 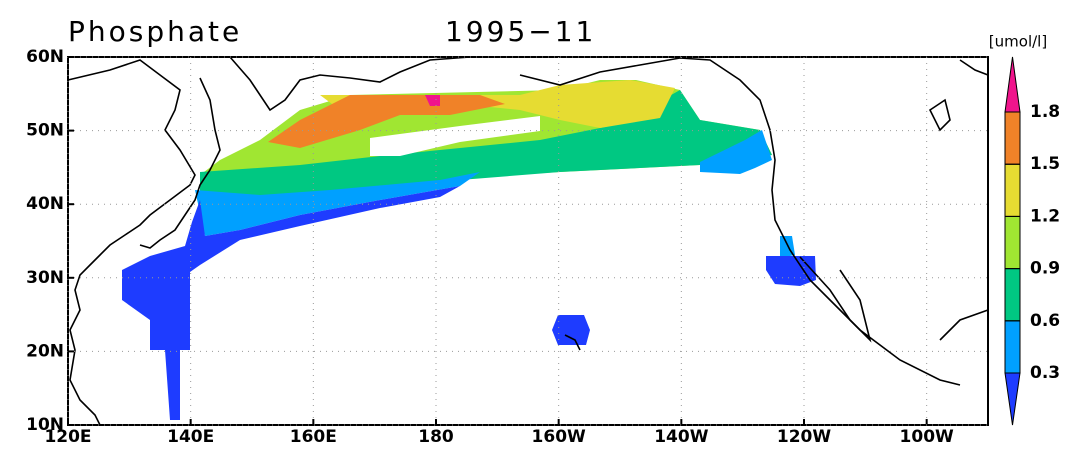 I want to click on y-tick-label: 10N, so click(x=45, y=425).